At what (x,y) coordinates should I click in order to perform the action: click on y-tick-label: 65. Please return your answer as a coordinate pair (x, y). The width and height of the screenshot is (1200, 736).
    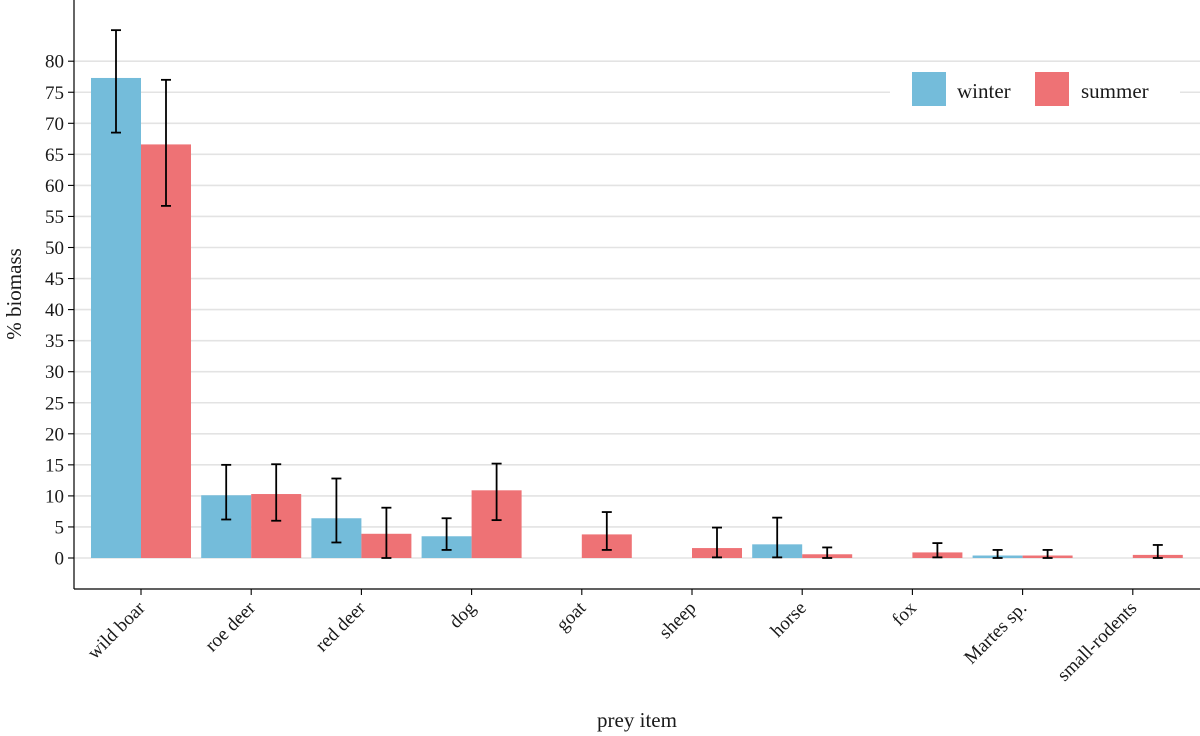
    Looking at the image, I should click on (54, 155).